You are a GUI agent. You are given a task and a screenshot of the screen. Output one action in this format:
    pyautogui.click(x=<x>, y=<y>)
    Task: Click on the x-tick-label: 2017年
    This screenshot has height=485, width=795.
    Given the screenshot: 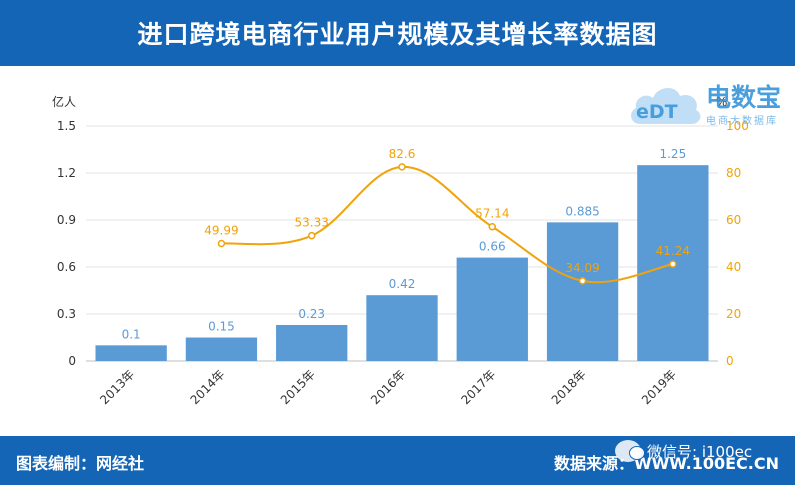 What is the action you would take?
    pyautogui.click(x=478, y=387)
    